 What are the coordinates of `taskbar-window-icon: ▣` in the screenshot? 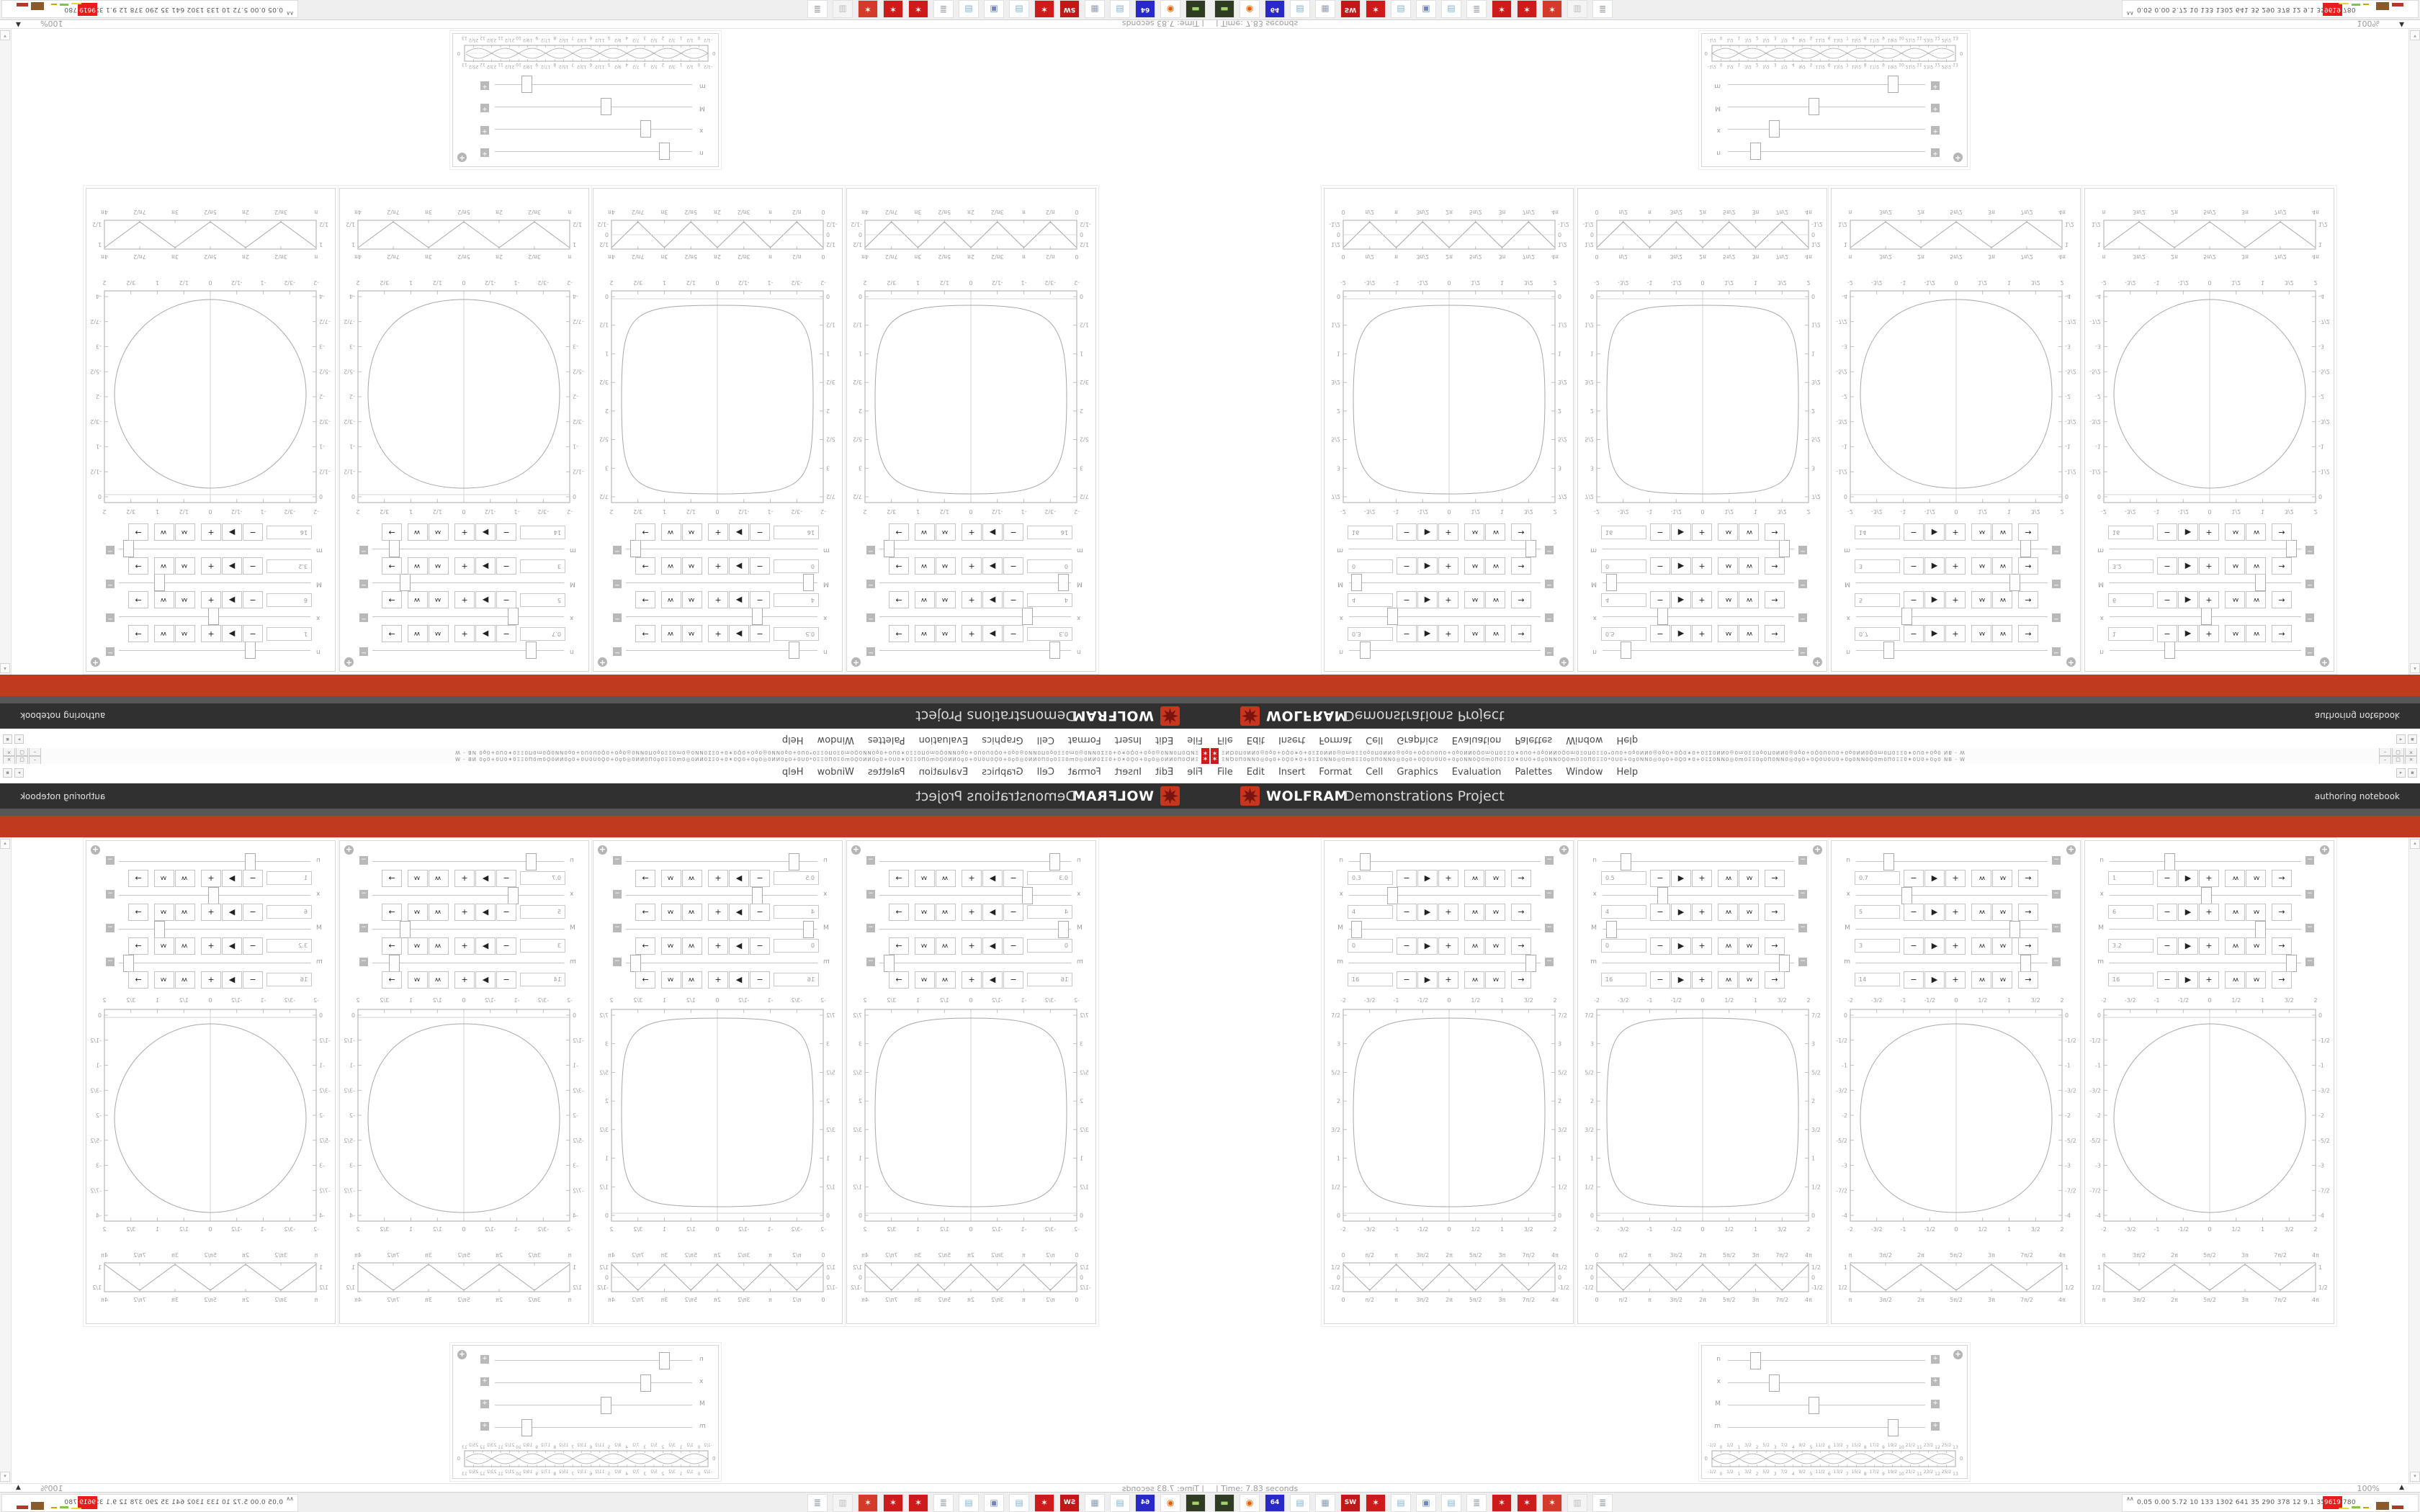 It's located at (994, 9).